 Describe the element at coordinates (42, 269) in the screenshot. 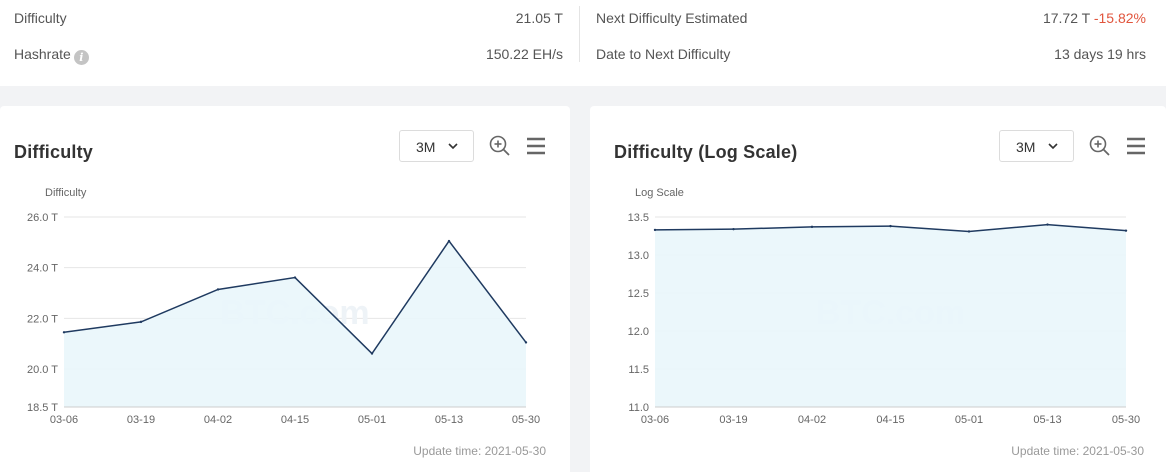

I see `y-tick-label: 24.0 T` at that location.